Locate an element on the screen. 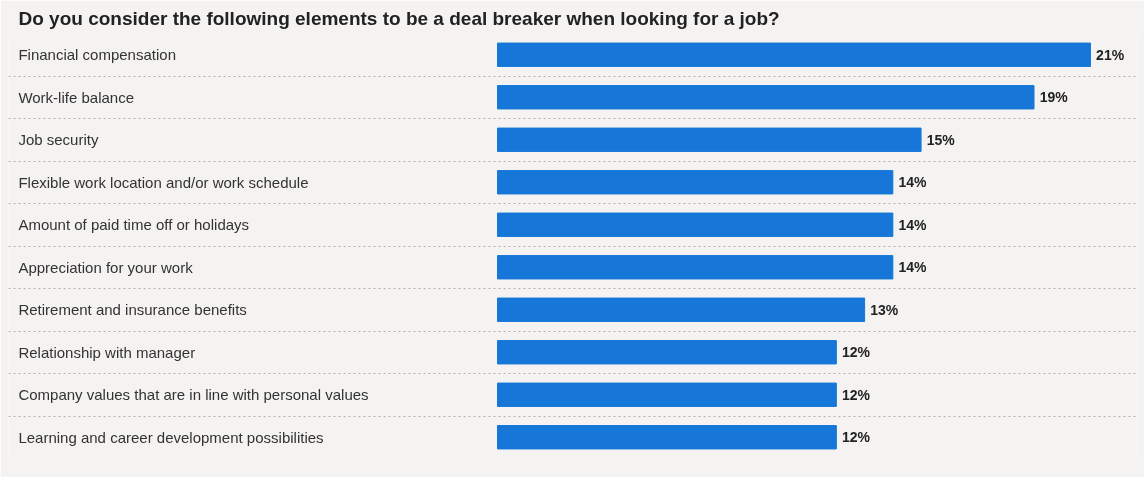 The width and height of the screenshot is (1144, 477). chart-title: Do you consider the following elements to be a deal breaker when looking for a job? is located at coordinates (399, 18).